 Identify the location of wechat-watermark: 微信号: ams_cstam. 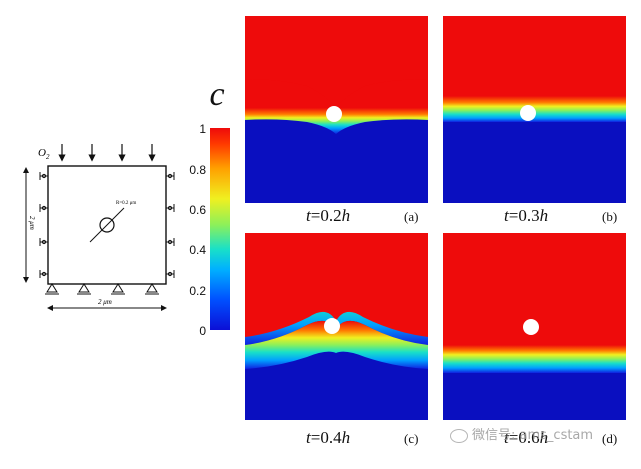
(536, 434).